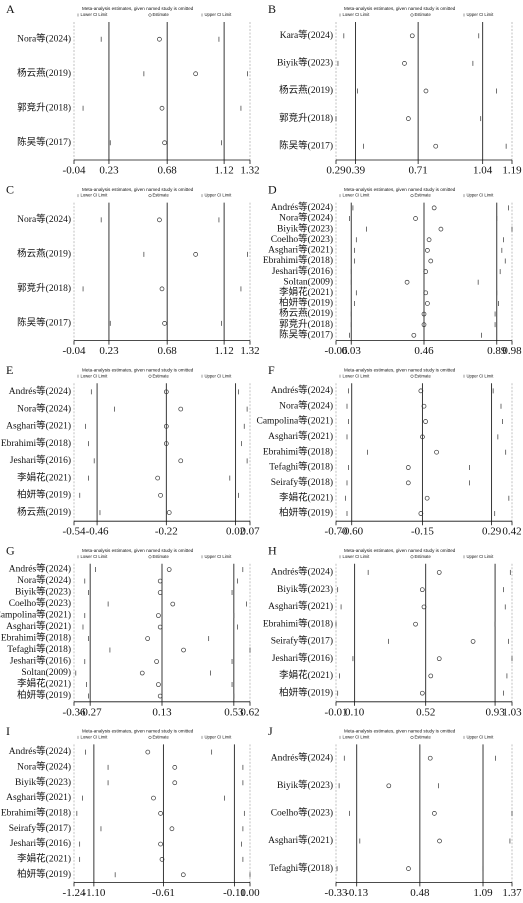 Image resolution: width=523 pixels, height=903 pixels. Describe the element at coordinates (512, 351) in the screenshot. I see `x-tick-label: 0.98` at that location.